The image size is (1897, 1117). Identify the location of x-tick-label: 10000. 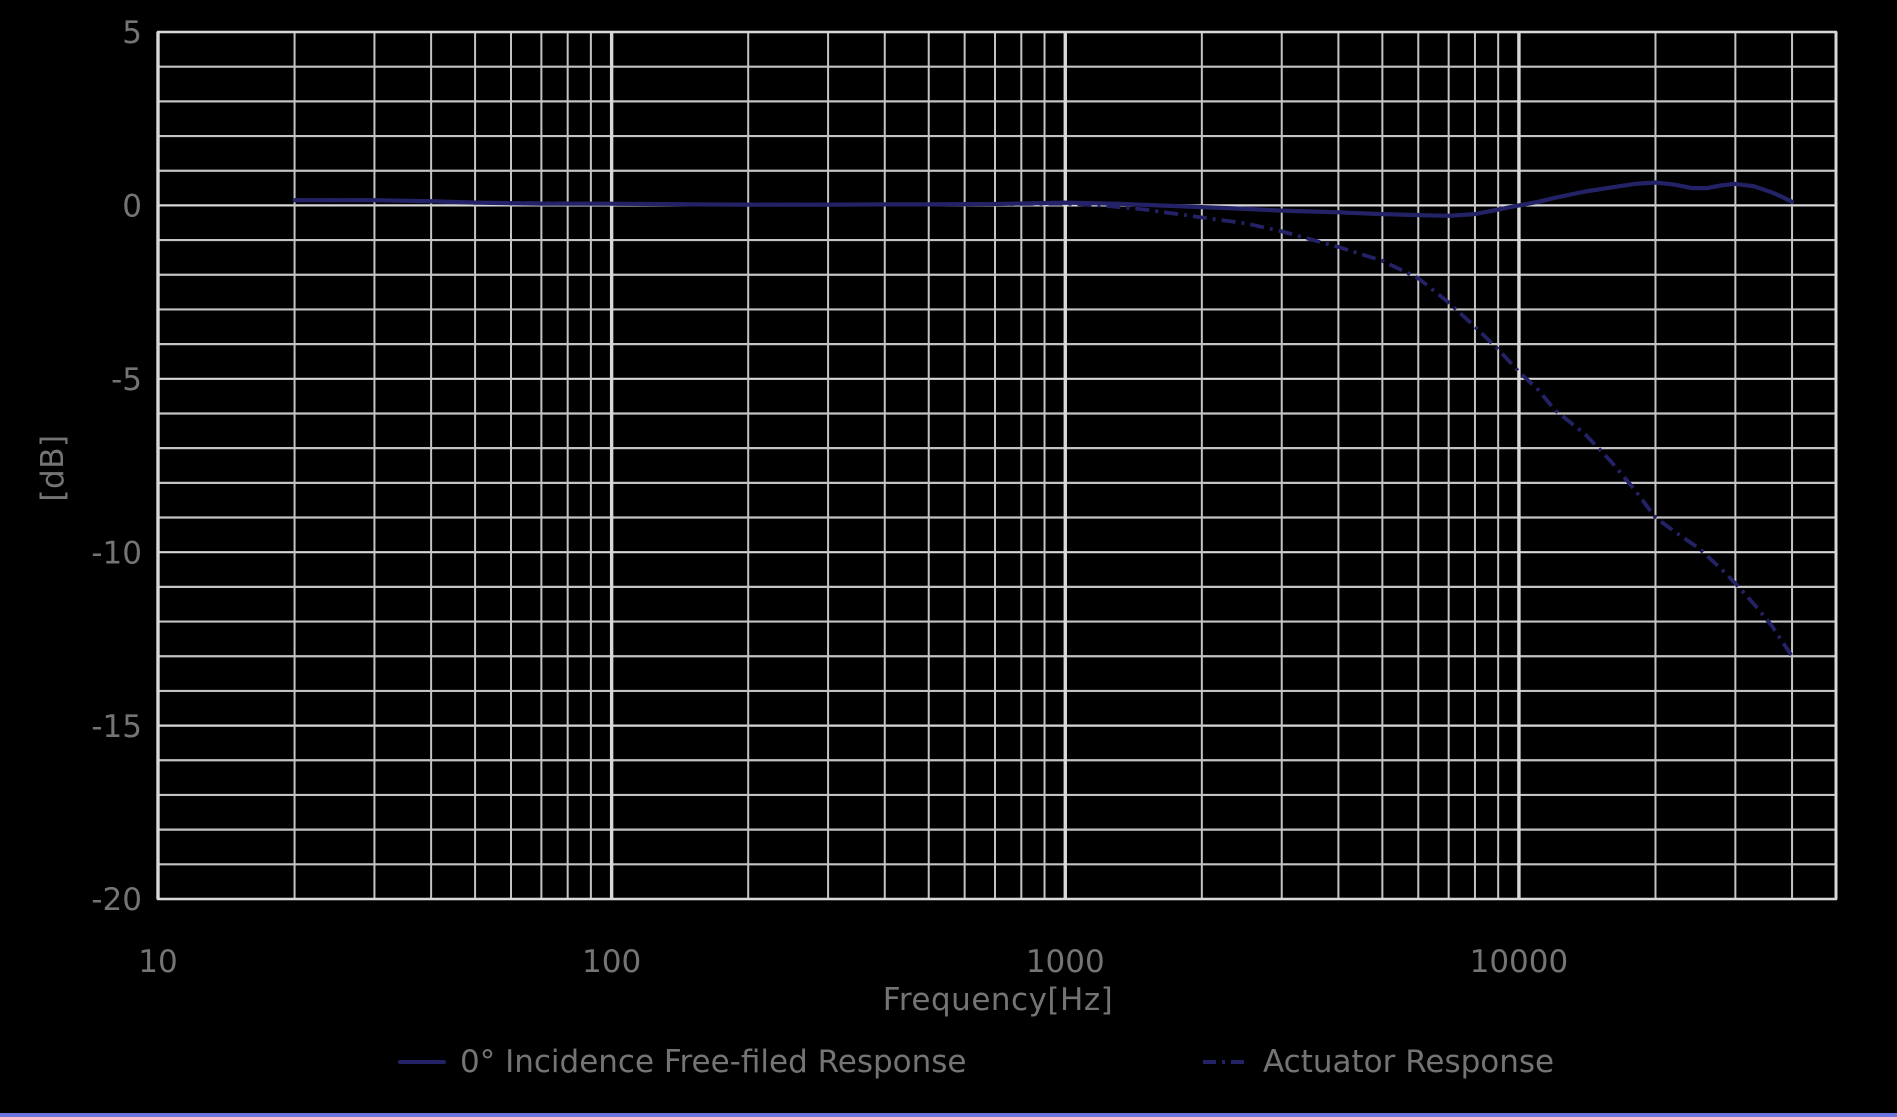
(1519, 962).